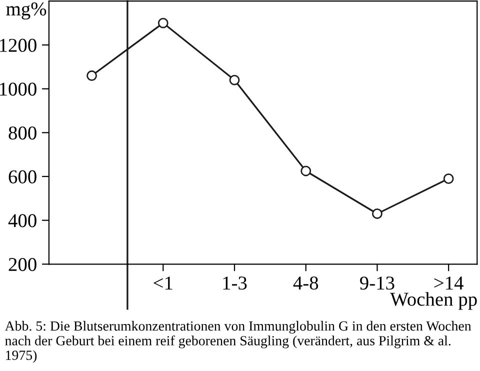 This screenshot has width=480, height=371. Describe the element at coordinates (449, 283) in the screenshot. I see `x-tick-label: >14` at that location.